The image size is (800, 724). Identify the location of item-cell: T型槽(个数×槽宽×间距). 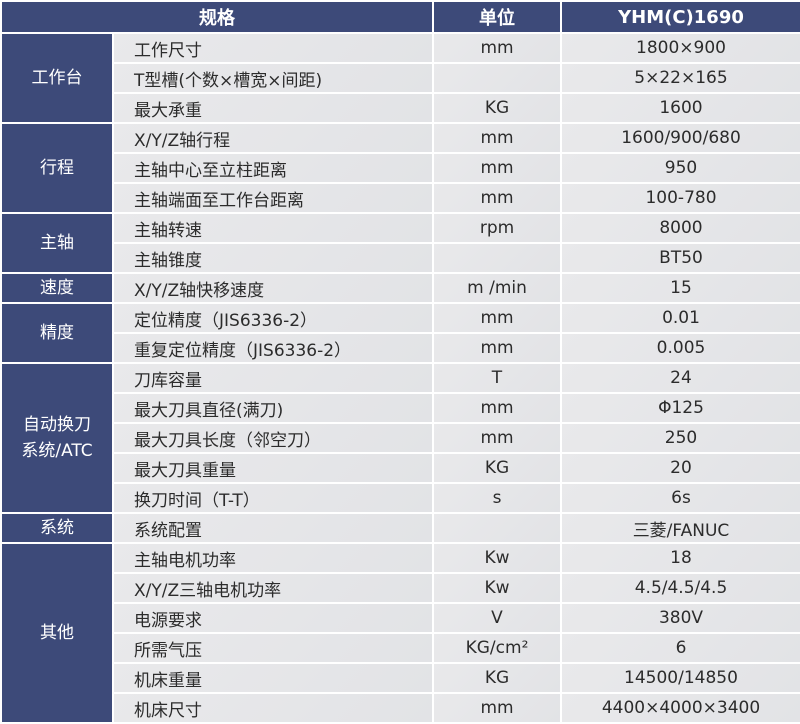
(273, 78).